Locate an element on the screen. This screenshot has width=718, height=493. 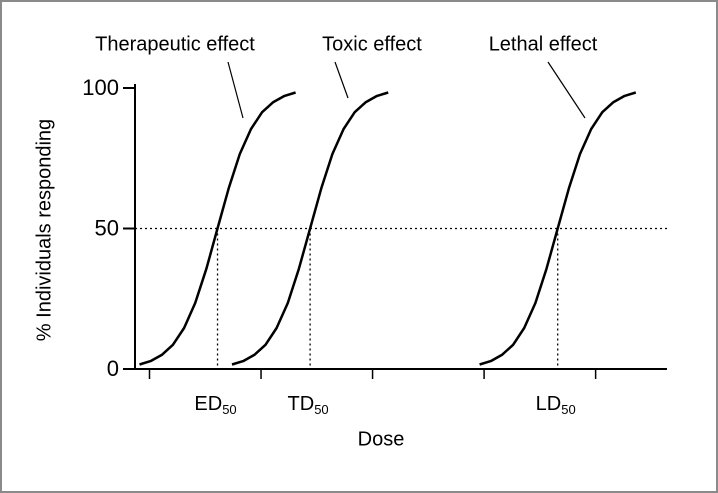
marker-label-main: TD is located at coordinates (301, 404).